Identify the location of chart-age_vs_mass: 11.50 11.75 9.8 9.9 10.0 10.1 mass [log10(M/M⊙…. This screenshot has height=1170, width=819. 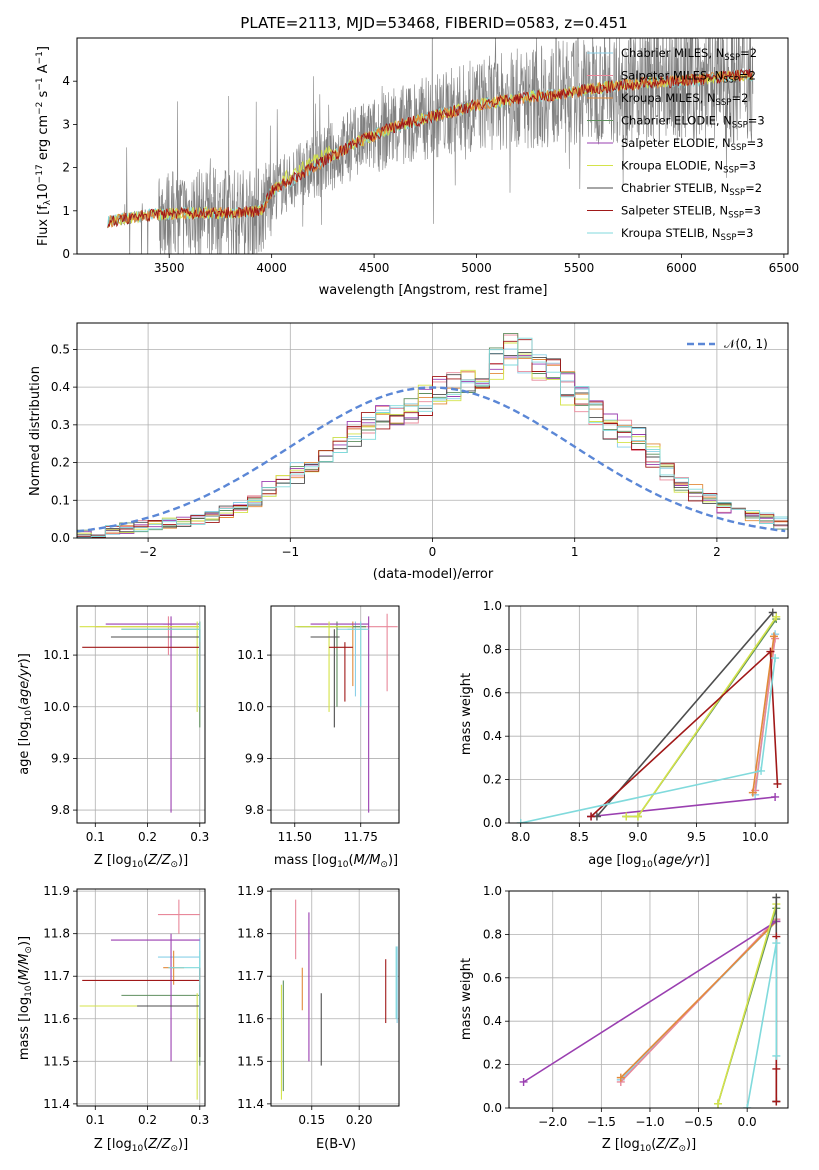
(318, 737).